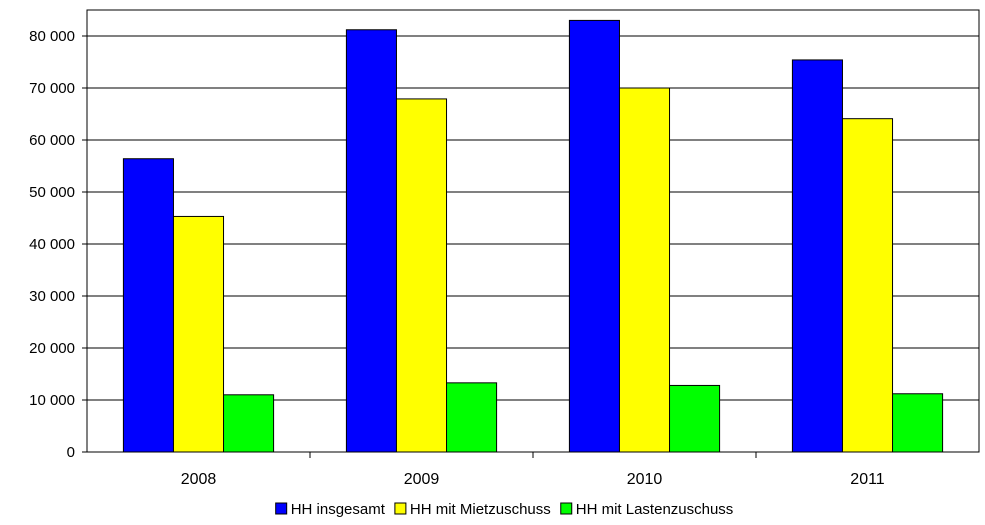  Describe the element at coordinates (480, 509) in the screenshot. I see `legend-label: HH mit Mietzuschuss` at that location.